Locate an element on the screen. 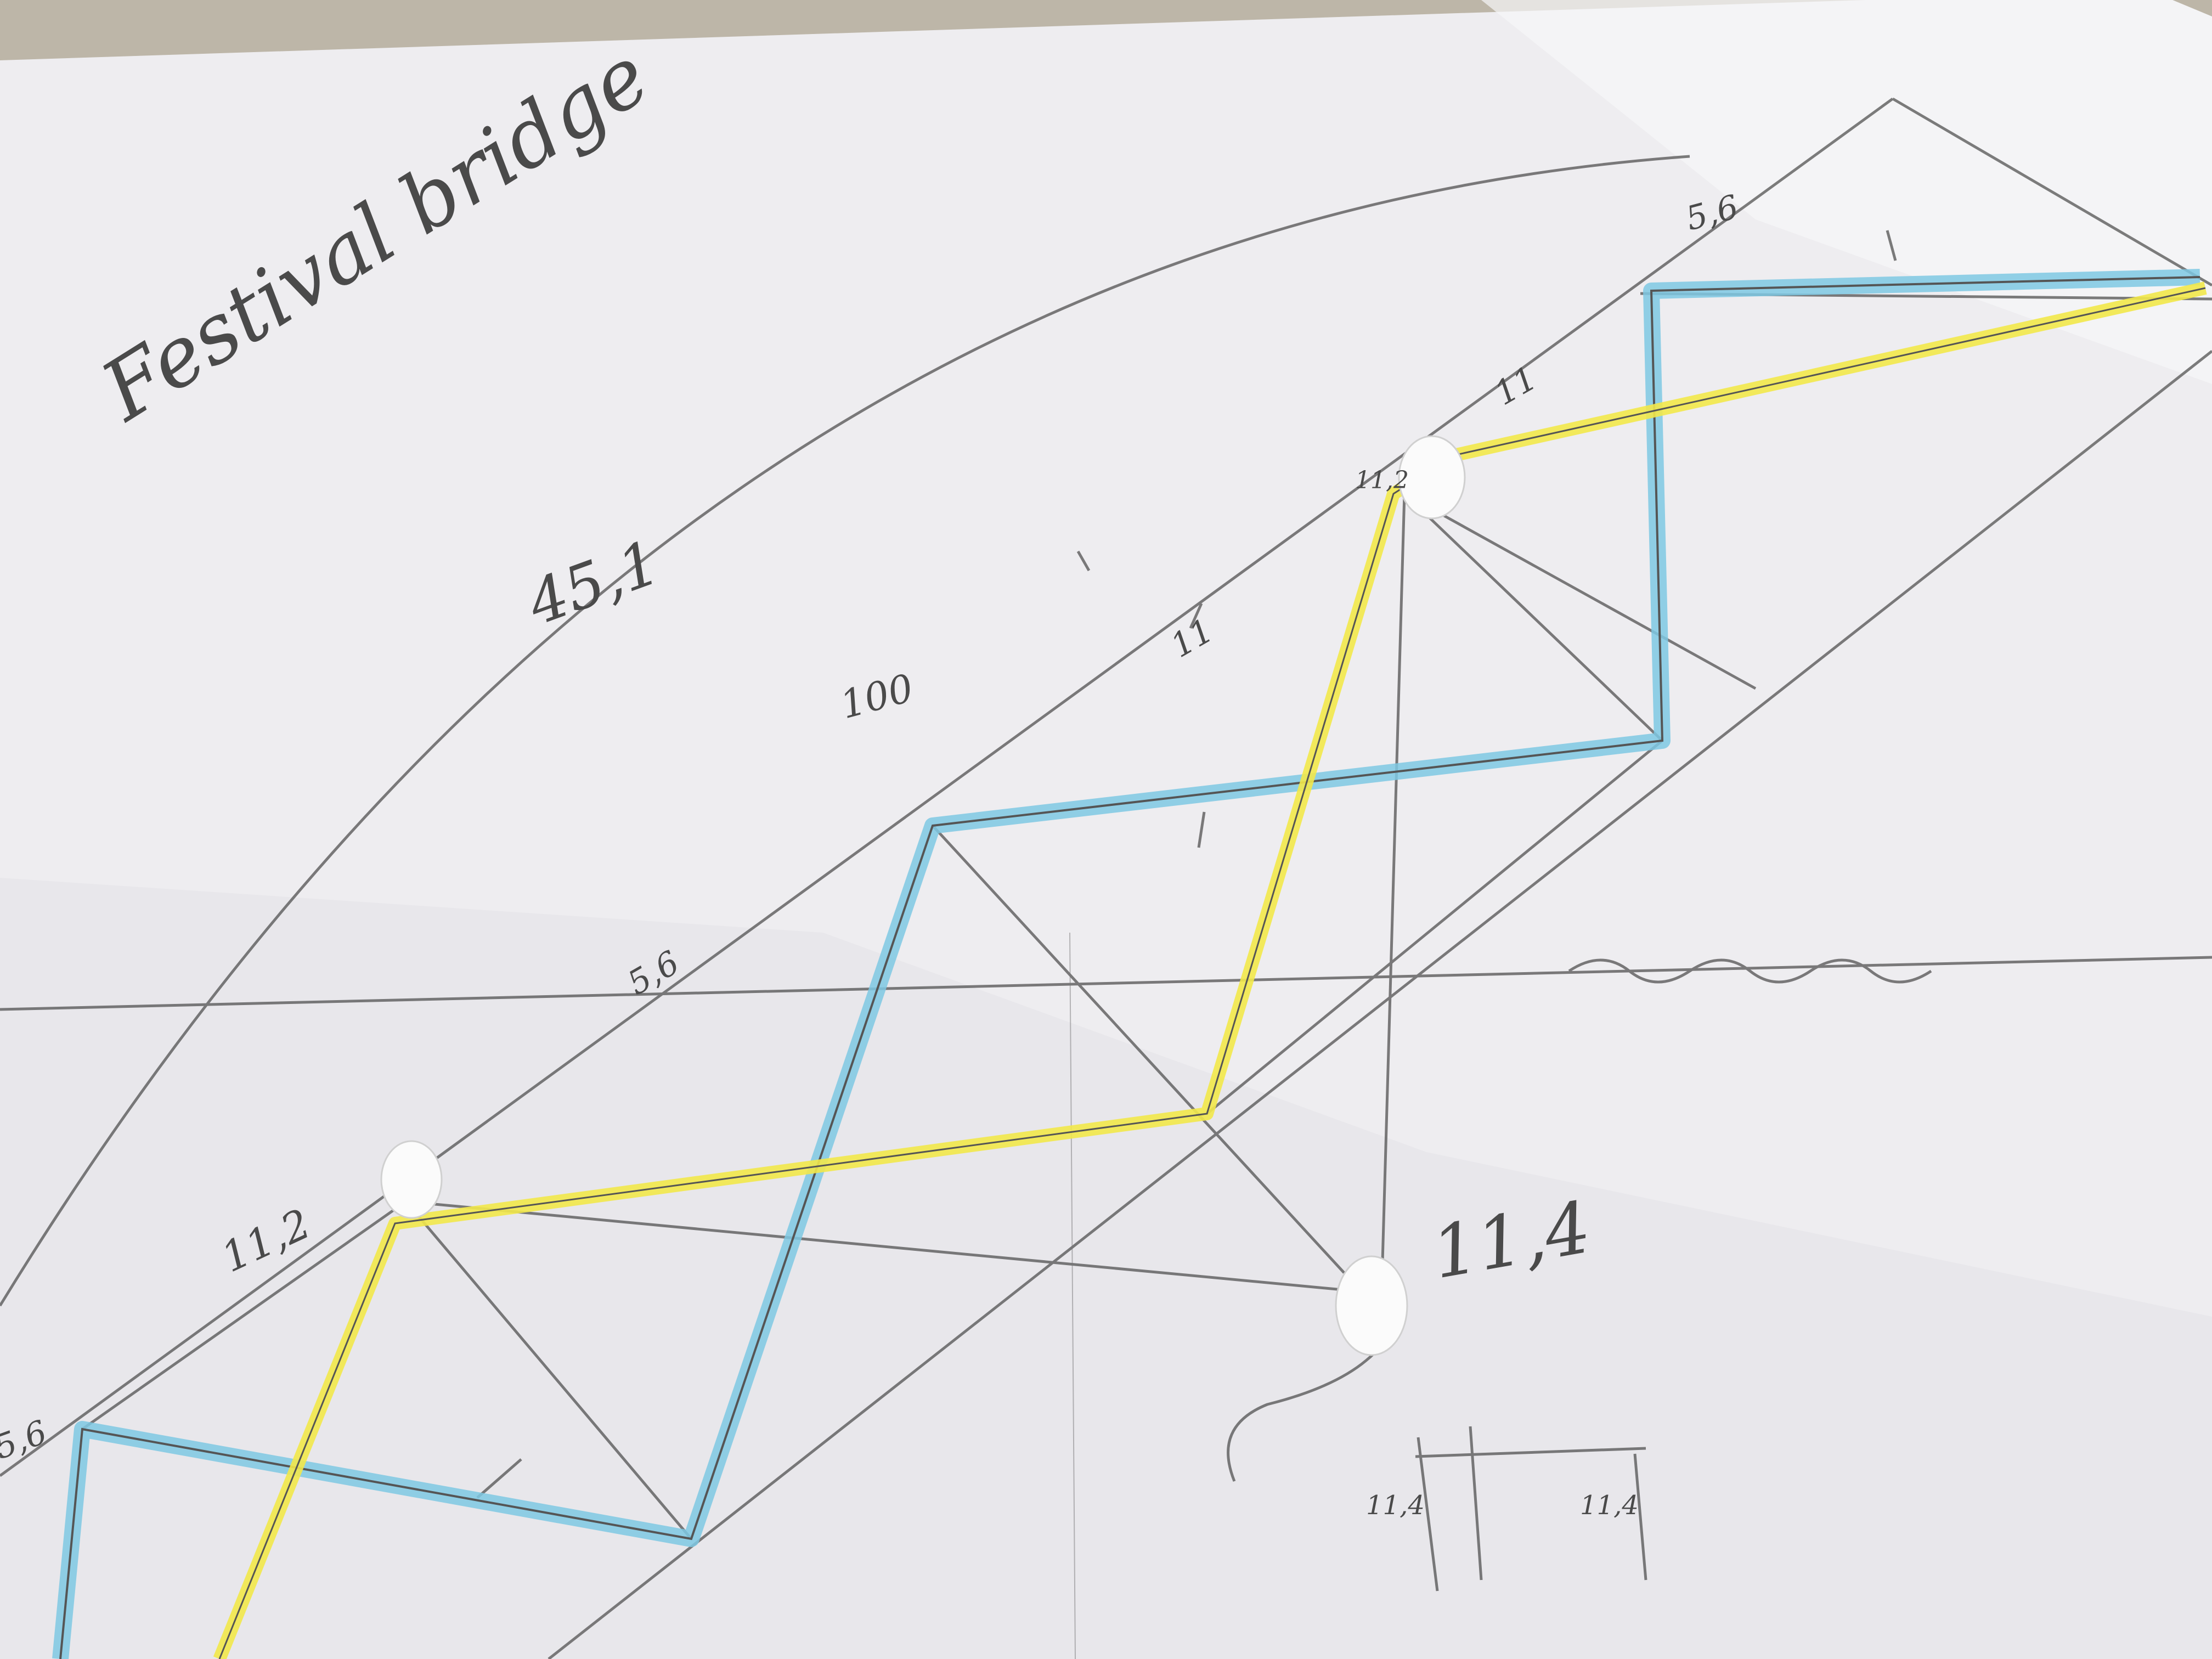  bracket-right is located at coordinates (1640, 1517).